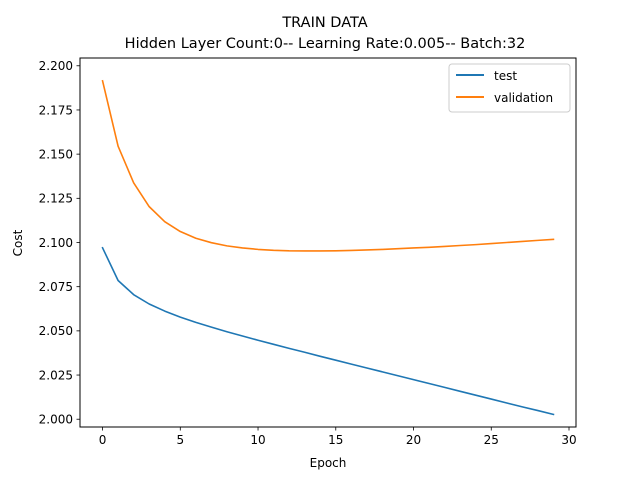 The image size is (640, 480). I want to click on y-tick-label: 2.000, so click(56, 420).